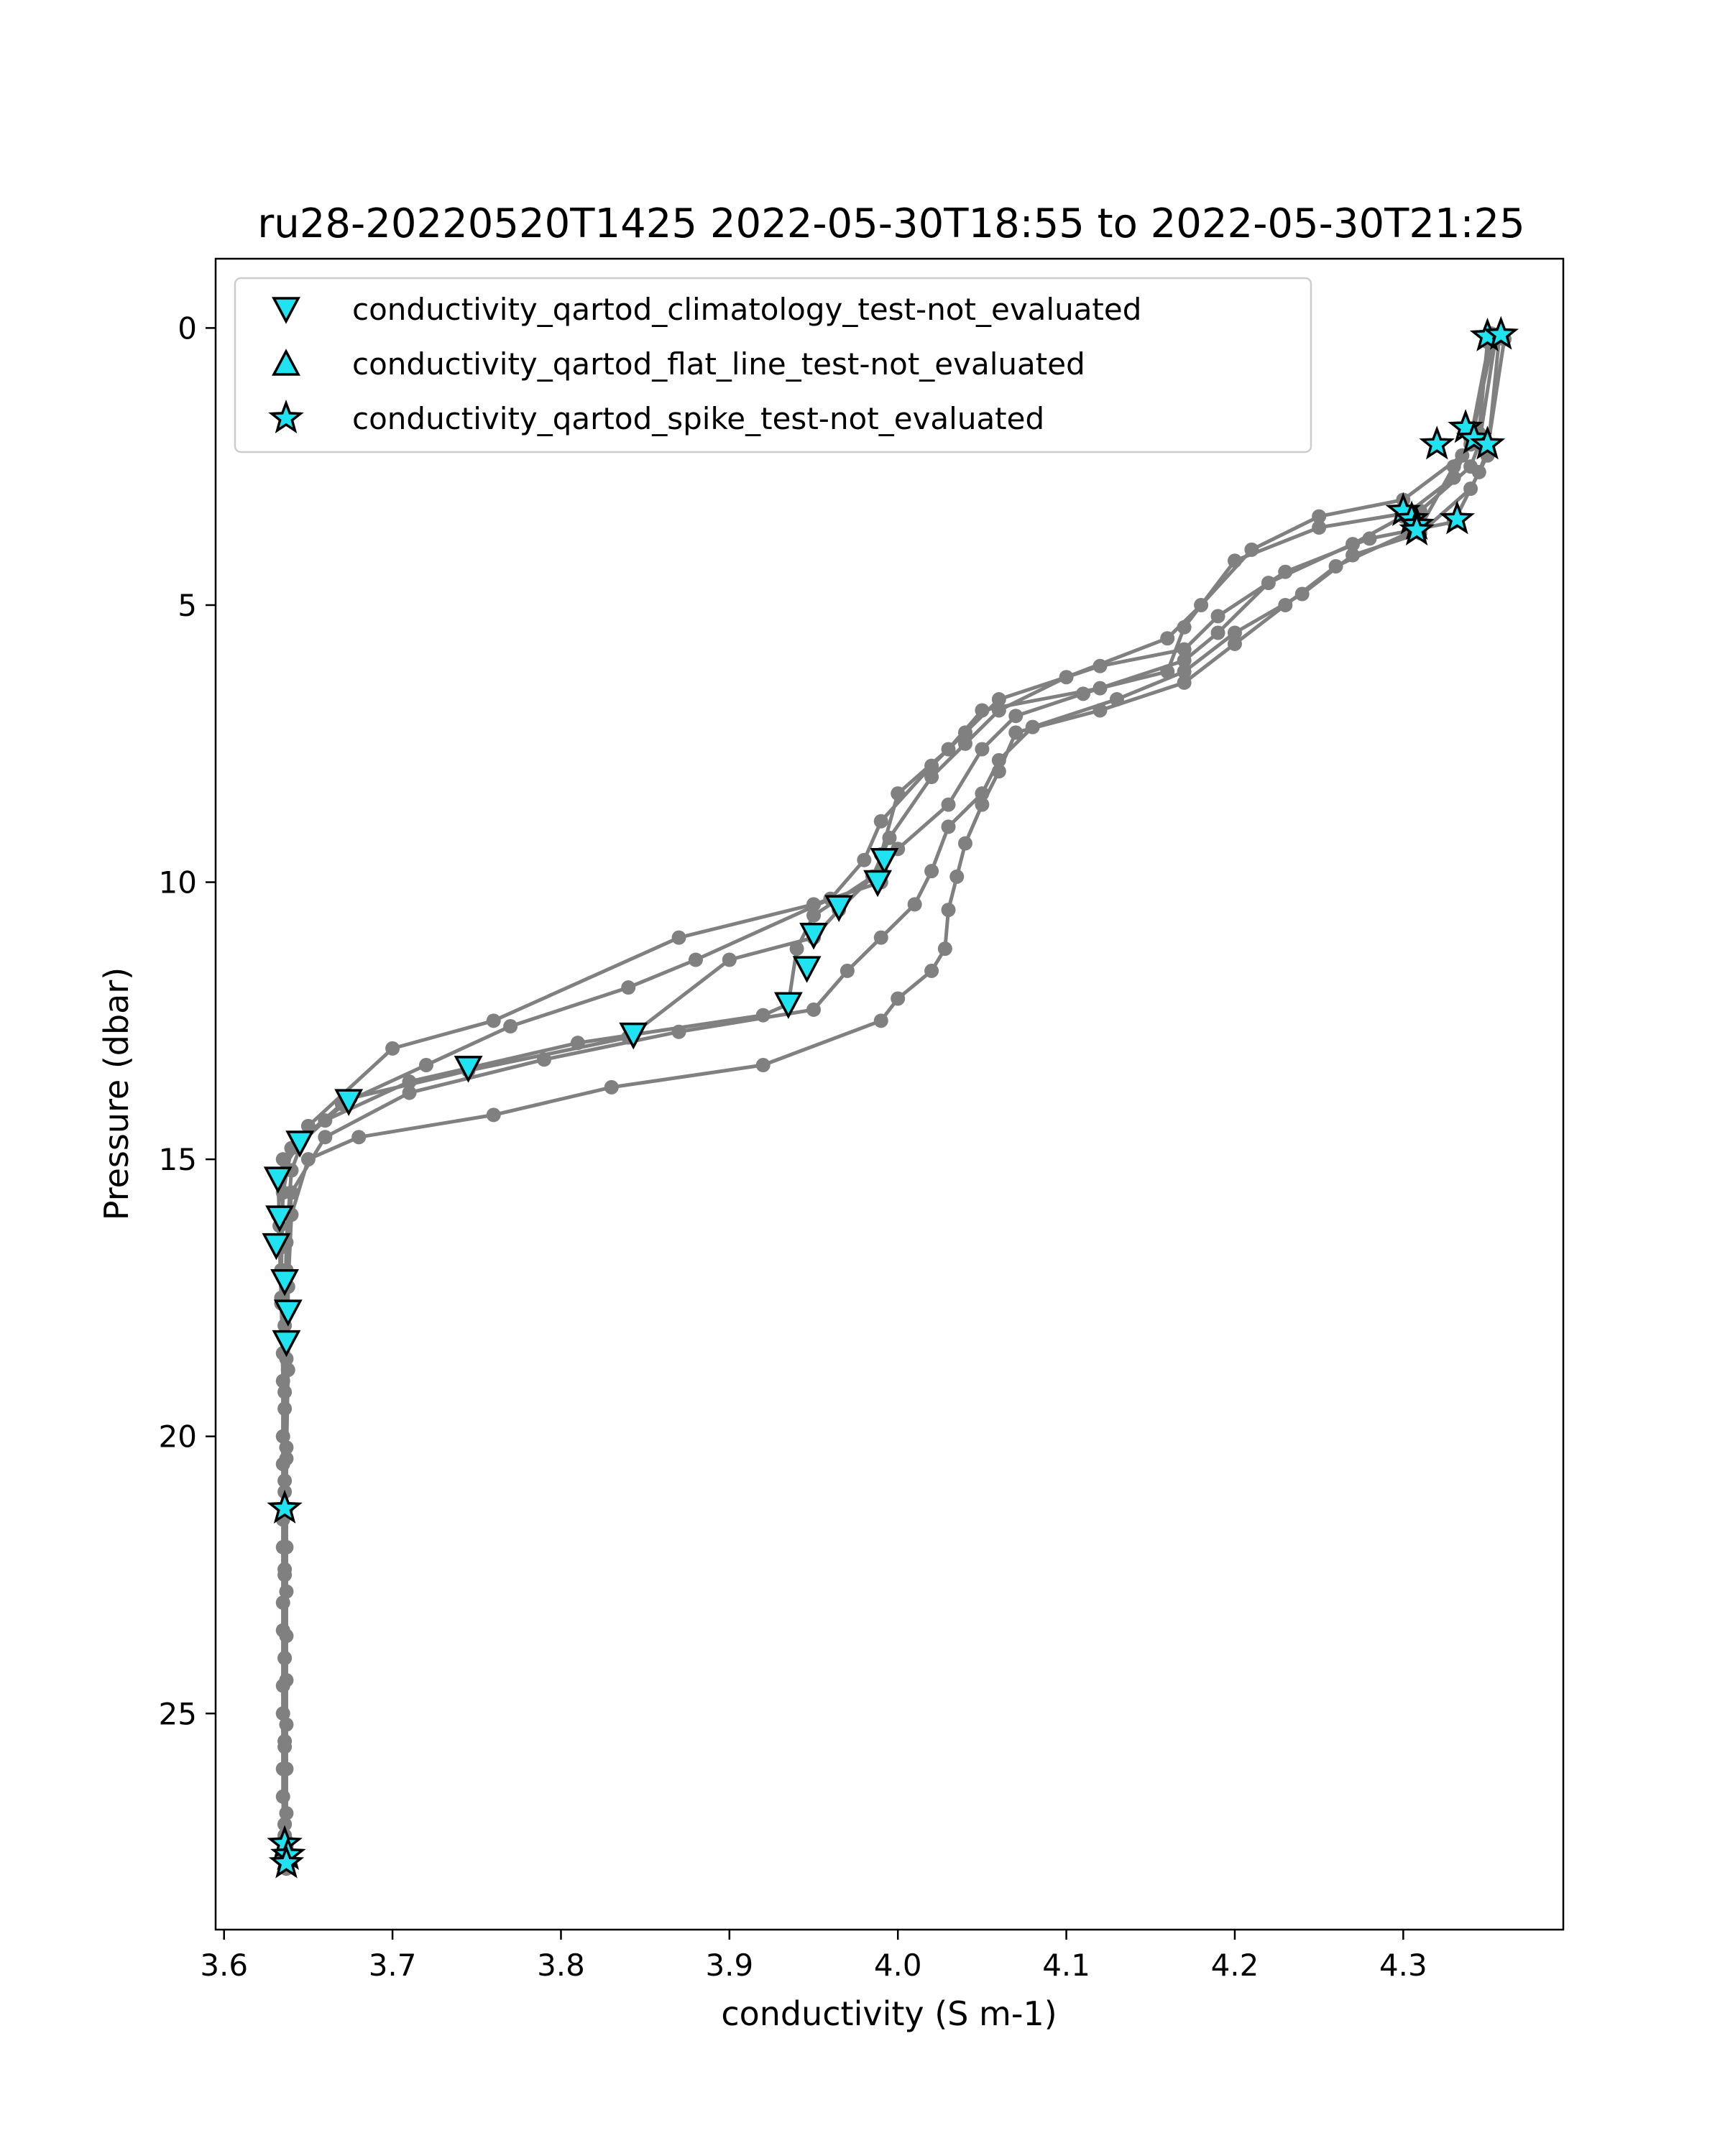 The width and height of the screenshot is (1725, 2156). I want to click on x-tick-label-8: 4.3, so click(1403, 1965).